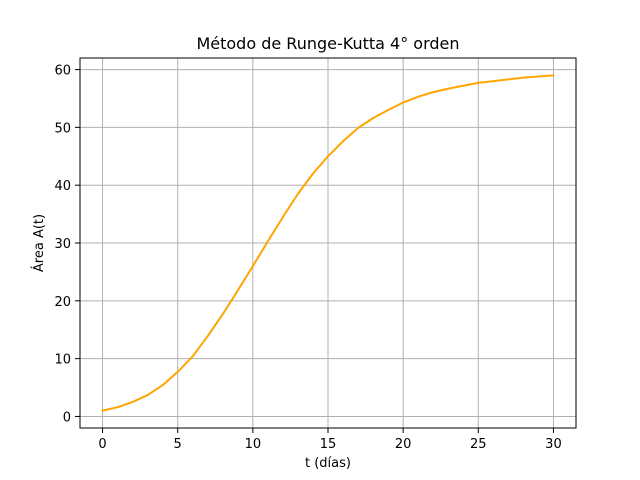 Image resolution: width=640 pixels, height=480 pixels. Describe the element at coordinates (178, 444) in the screenshot. I see `x-tick-label: 5` at that location.